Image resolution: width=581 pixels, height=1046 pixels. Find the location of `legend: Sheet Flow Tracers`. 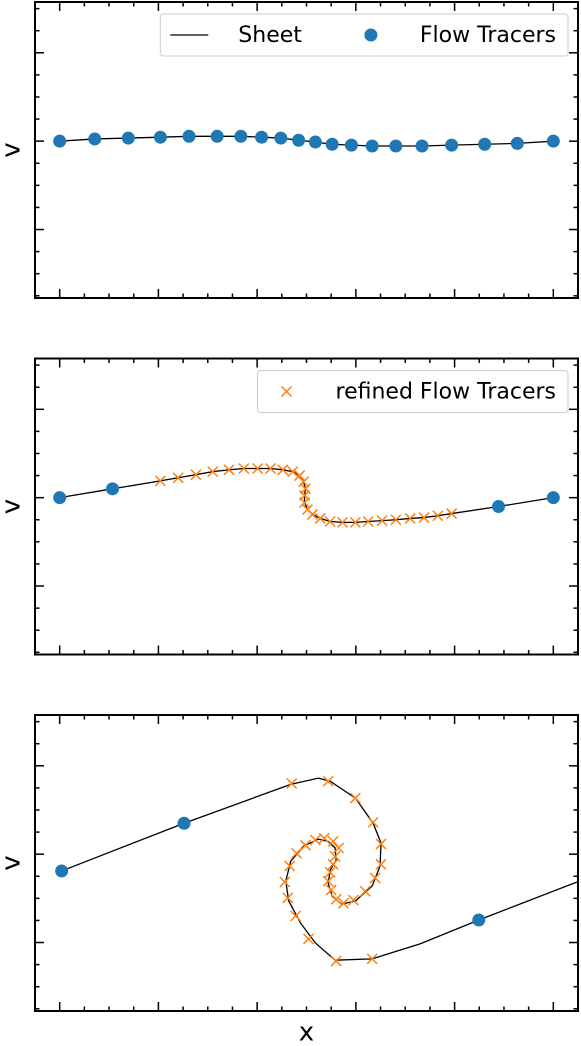

legend: Sheet Flow Tracers is located at coordinates (364, 35).